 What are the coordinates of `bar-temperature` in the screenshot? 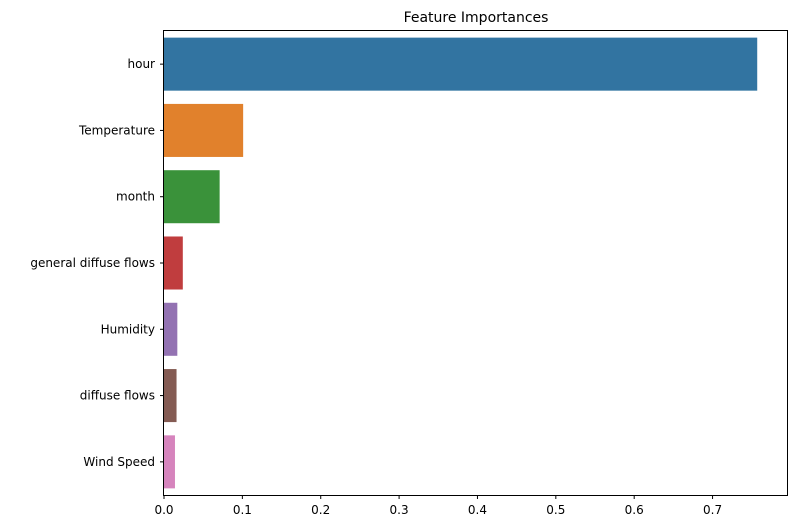 It's located at (204, 130).